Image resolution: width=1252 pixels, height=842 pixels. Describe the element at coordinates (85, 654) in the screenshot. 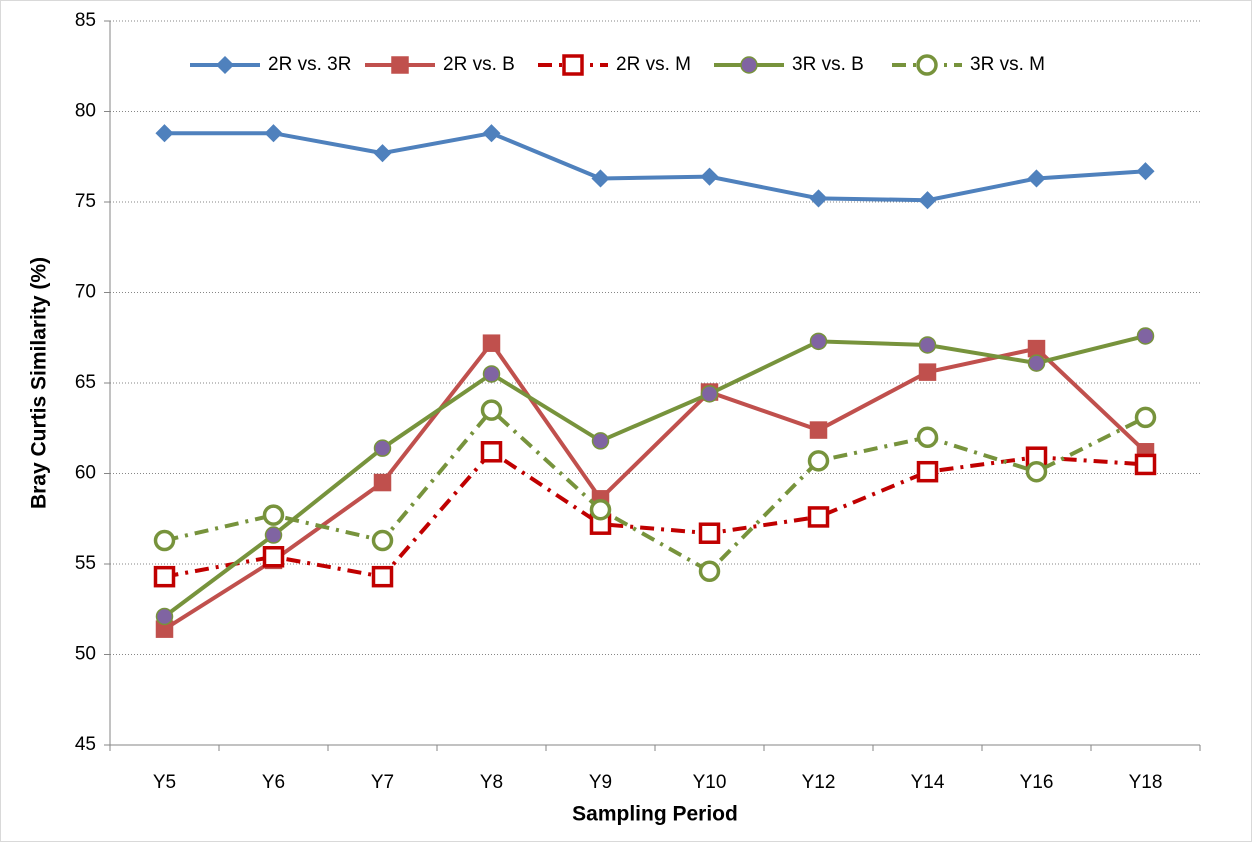

I see `y-tick-label: 50` at that location.